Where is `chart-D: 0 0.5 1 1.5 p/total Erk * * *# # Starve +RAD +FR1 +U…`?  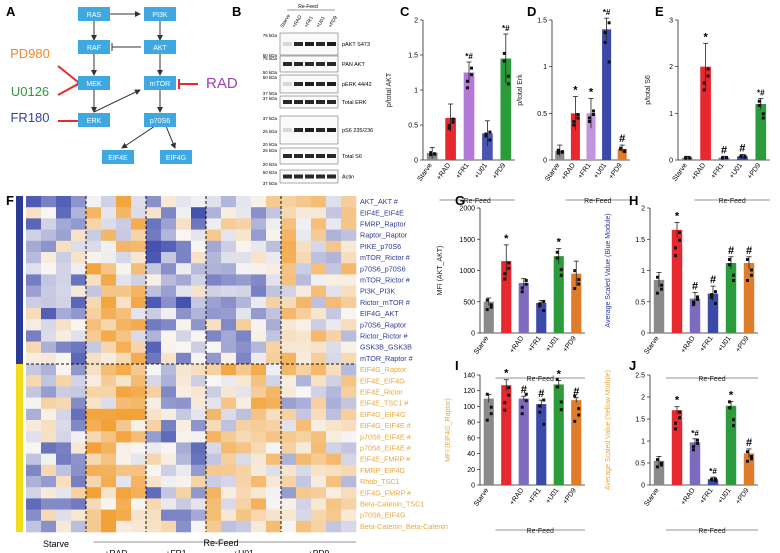 chart-D: 0 0.5 1 1.5 p/total Erk * * *# # Starve +RAD +FR1 +U… is located at coordinates (573, 106).